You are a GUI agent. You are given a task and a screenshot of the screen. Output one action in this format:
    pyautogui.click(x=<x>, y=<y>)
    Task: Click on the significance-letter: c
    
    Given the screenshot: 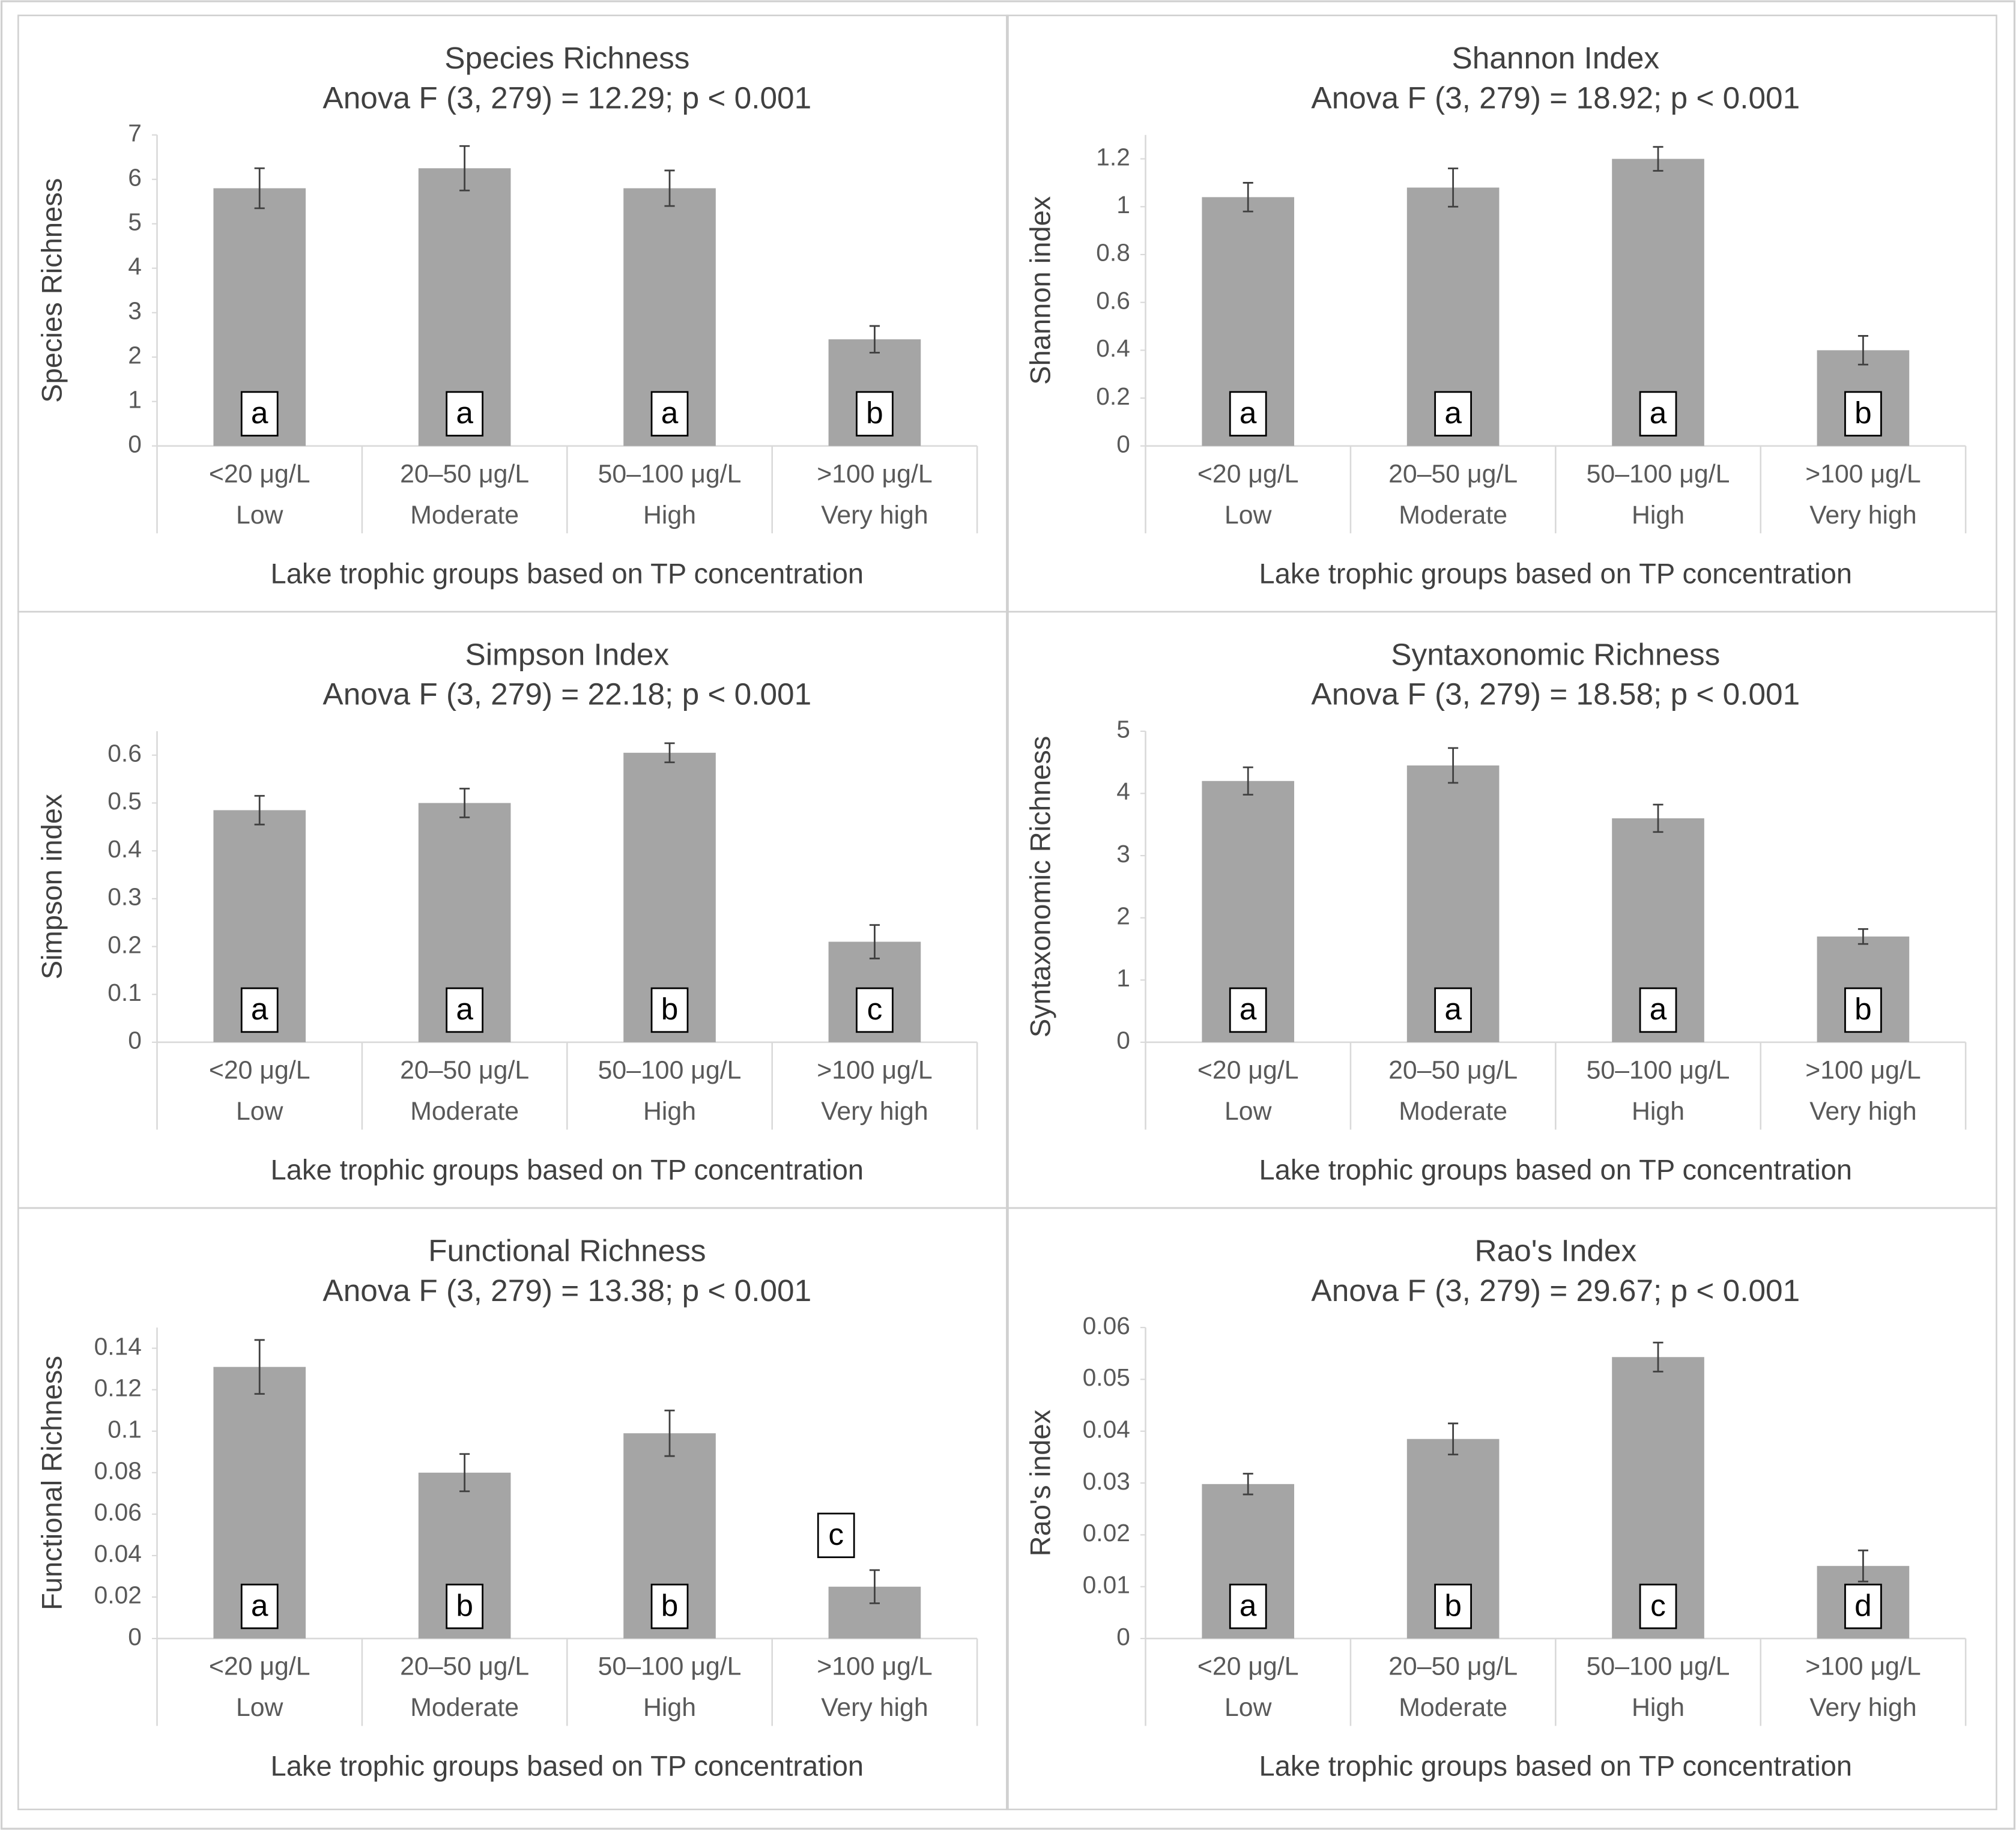 What is the action you would take?
    pyautogui.click(x=1658, y=1605)
    